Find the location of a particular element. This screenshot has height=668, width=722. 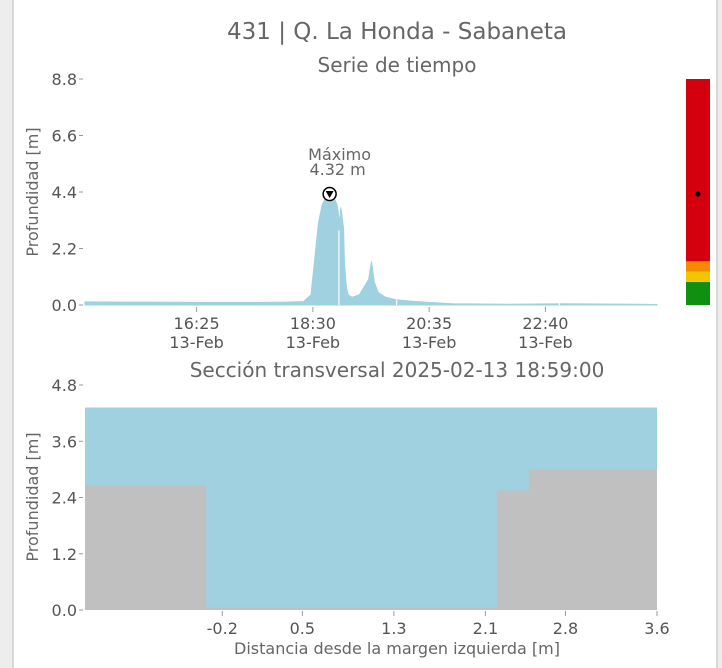

cross-section-ylabel: Profundidad [m] is located at coordinates (32, 496).